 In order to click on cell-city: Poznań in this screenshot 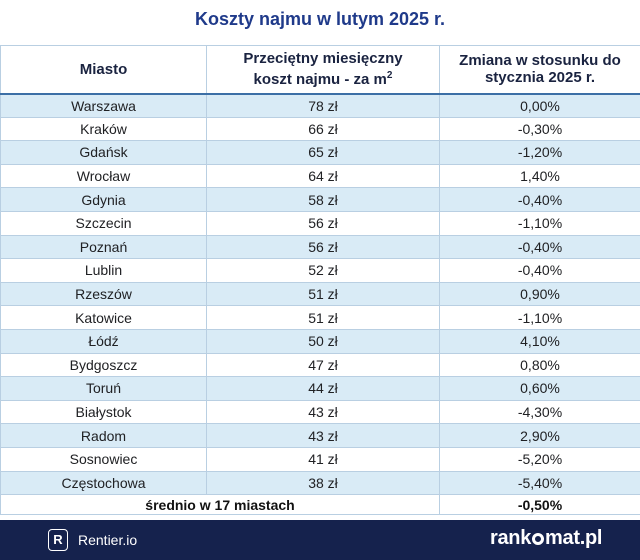, I will do `click(103, 247)`.